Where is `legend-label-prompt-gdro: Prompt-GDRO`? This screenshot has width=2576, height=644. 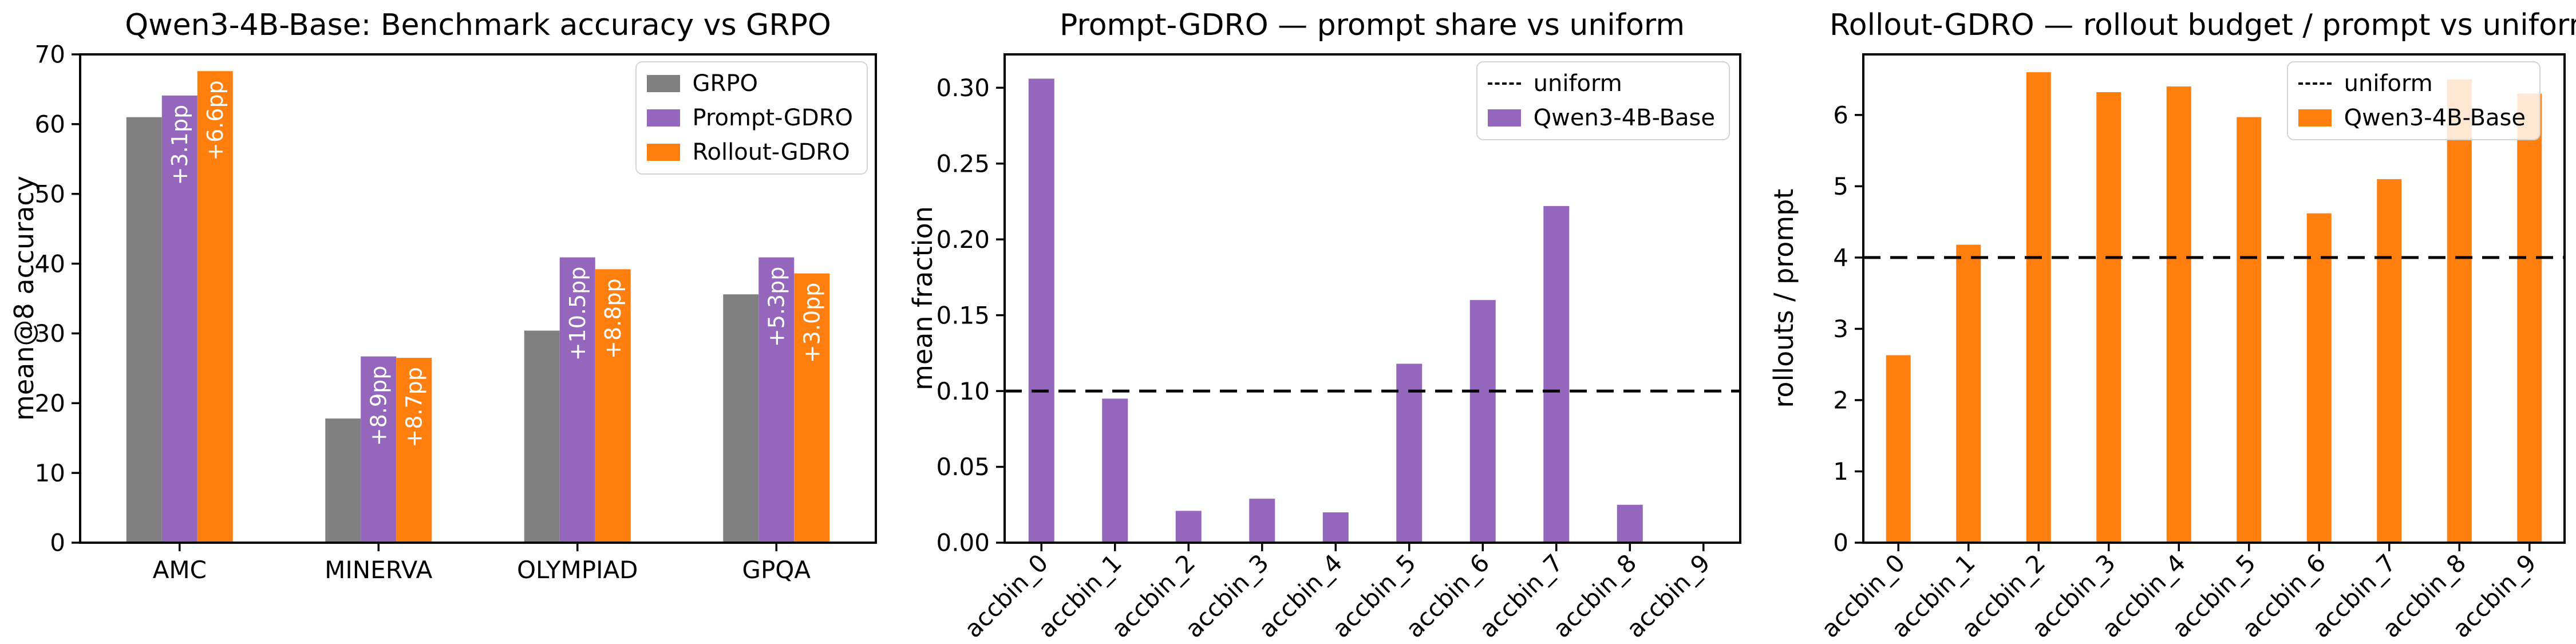
legend-label-prompt-gdro: Prompt-GDRO is located at coordinates (772, 118).